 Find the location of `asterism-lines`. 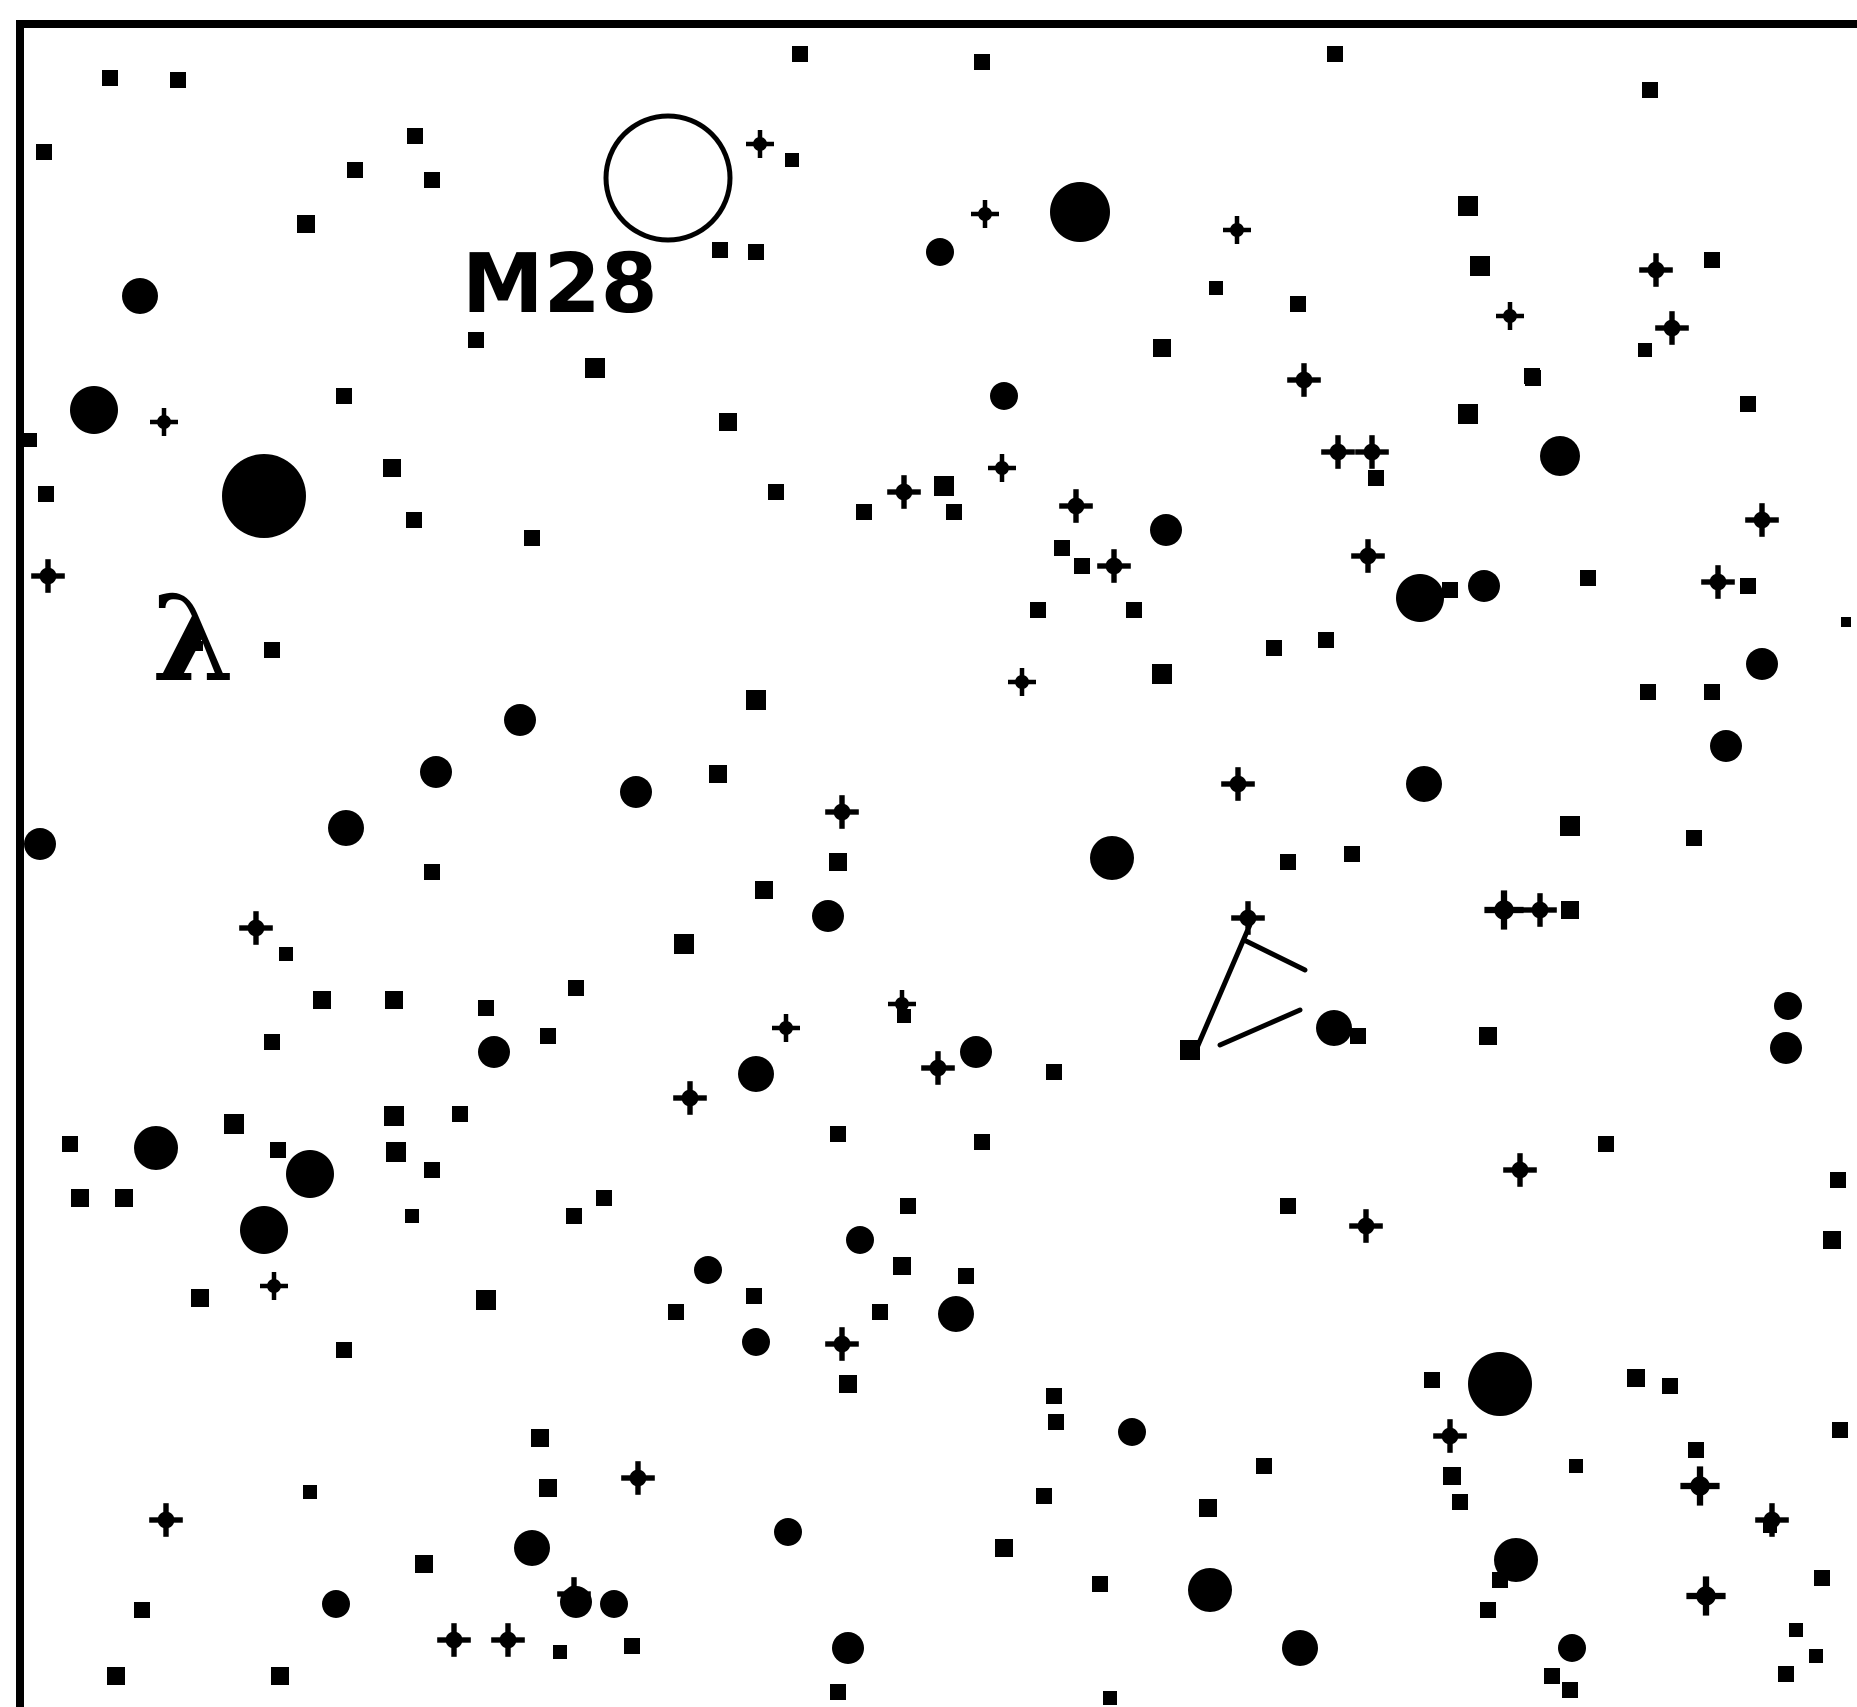

asterism-lines is located at coordinates (1250, 985).